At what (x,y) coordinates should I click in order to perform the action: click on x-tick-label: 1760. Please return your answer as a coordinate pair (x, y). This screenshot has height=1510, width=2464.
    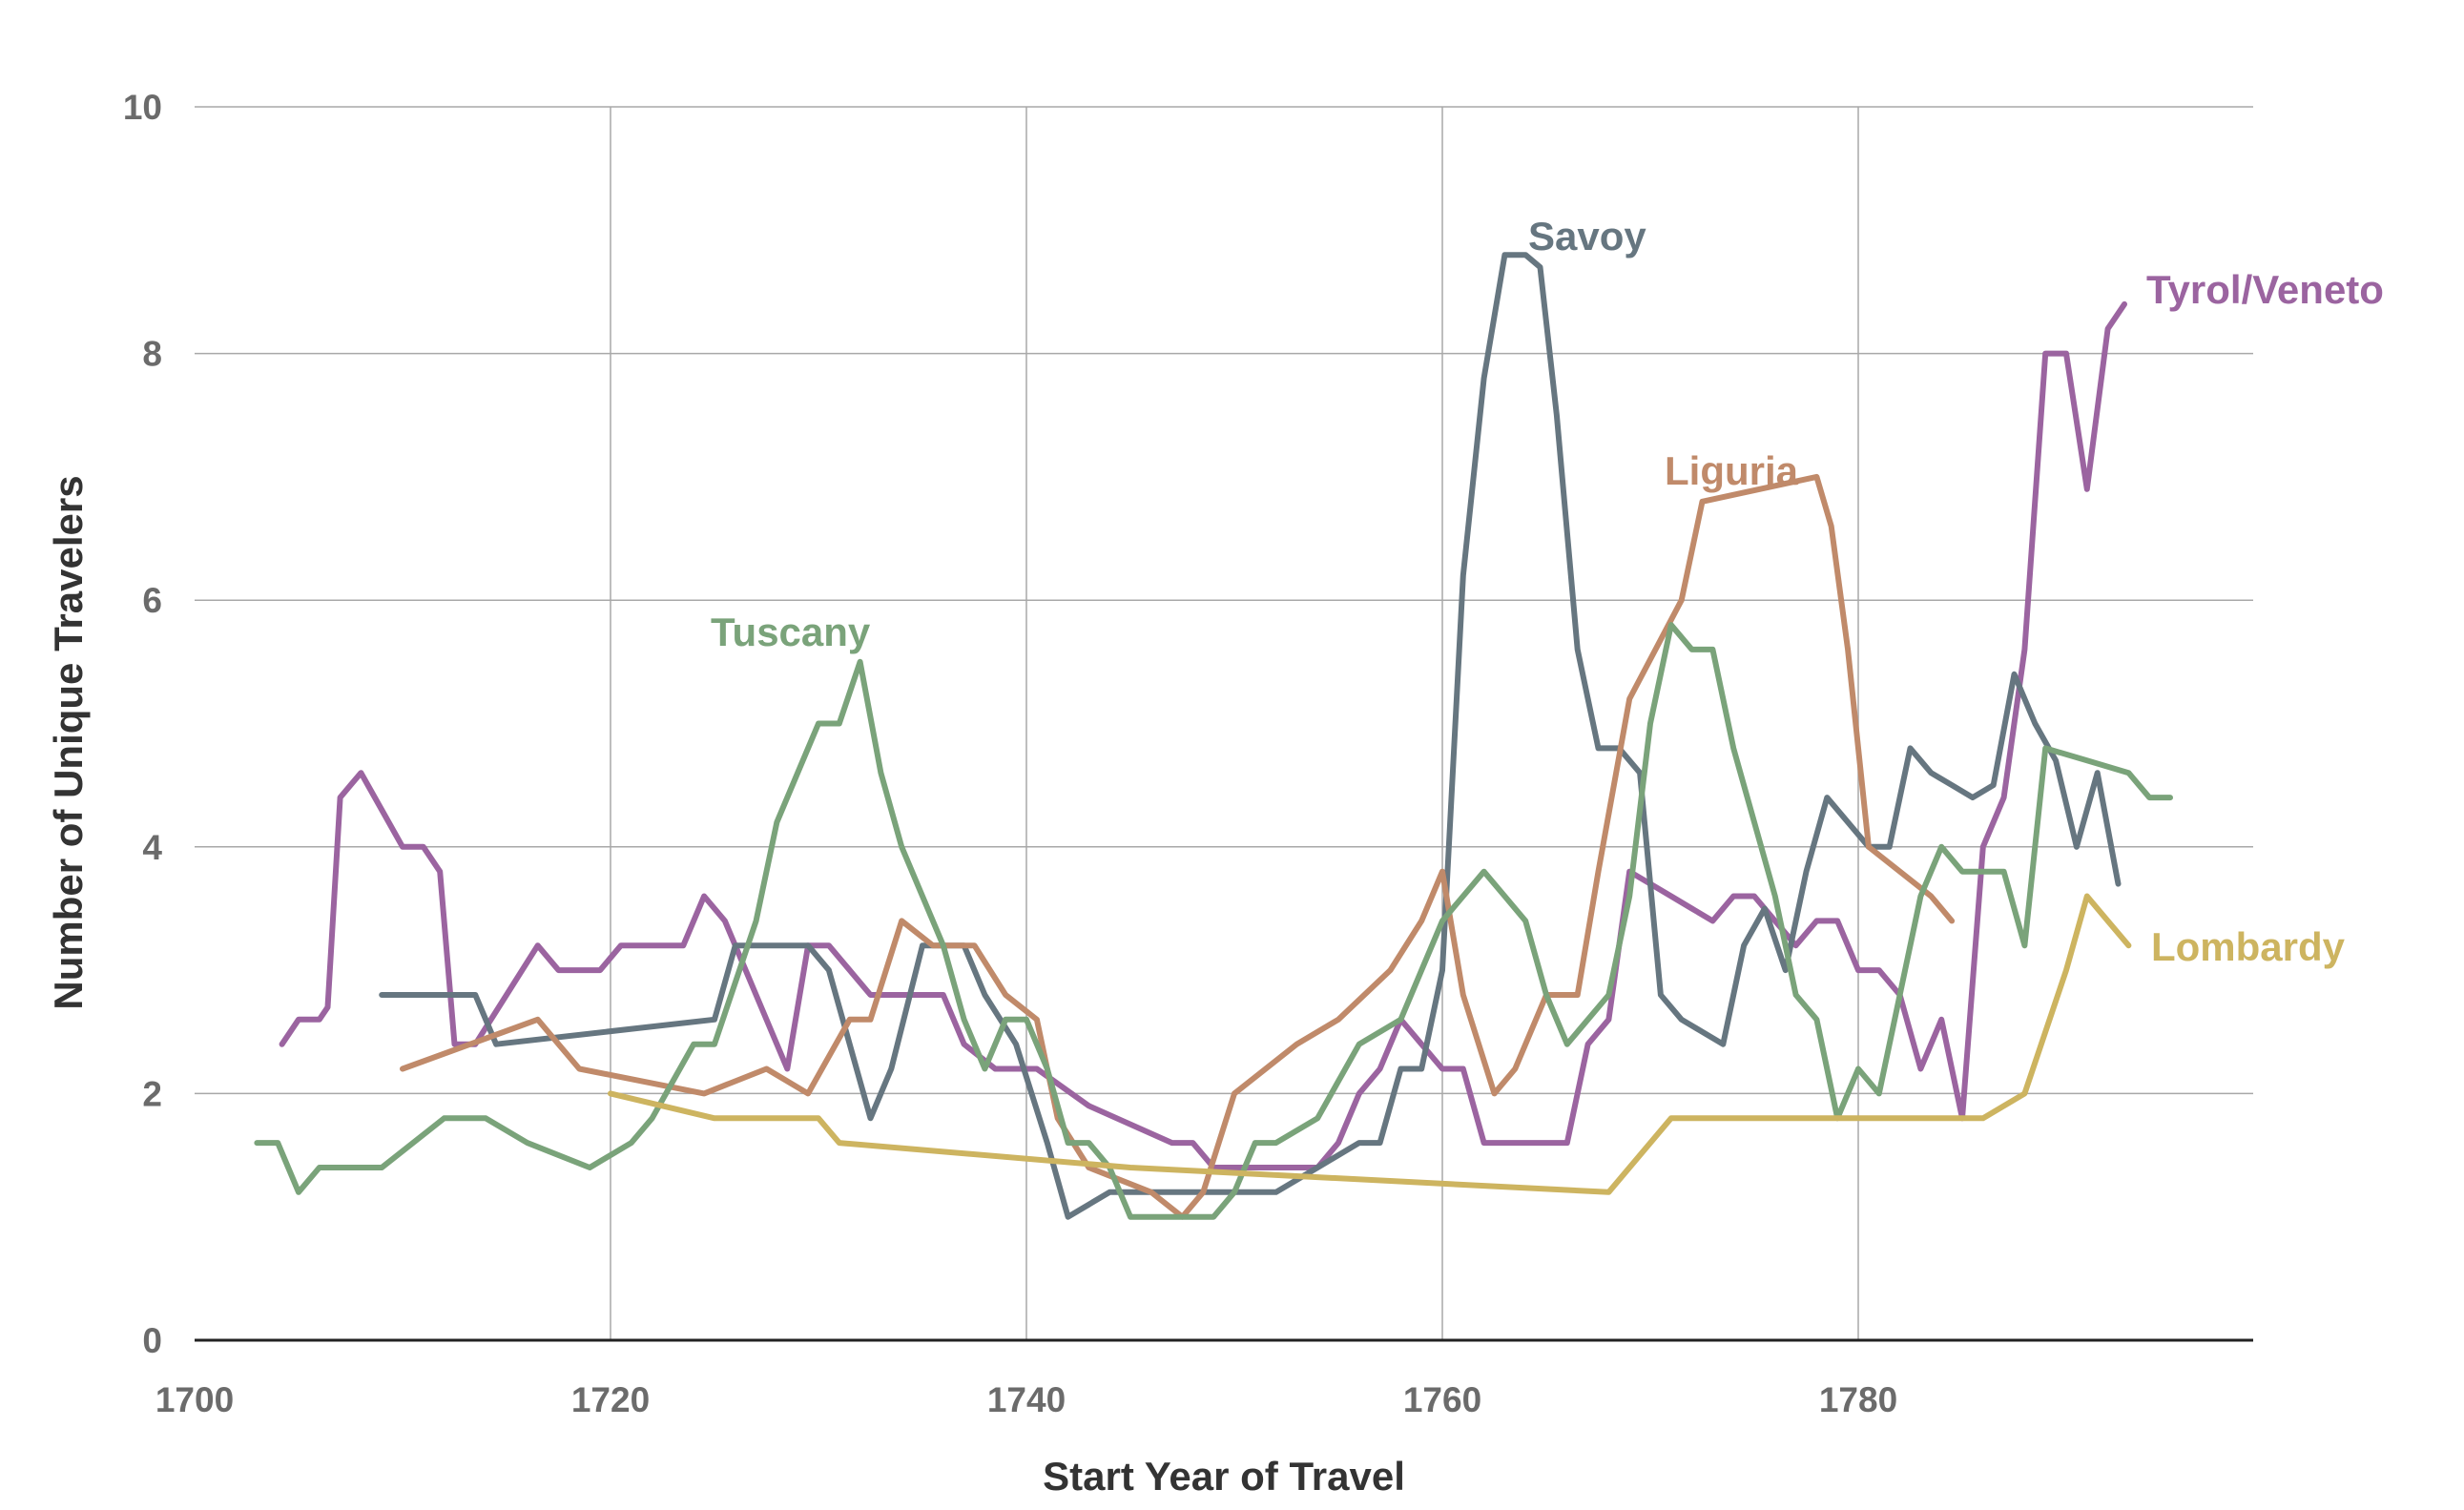
    Looking at the image, I should click on (1442, 1399).